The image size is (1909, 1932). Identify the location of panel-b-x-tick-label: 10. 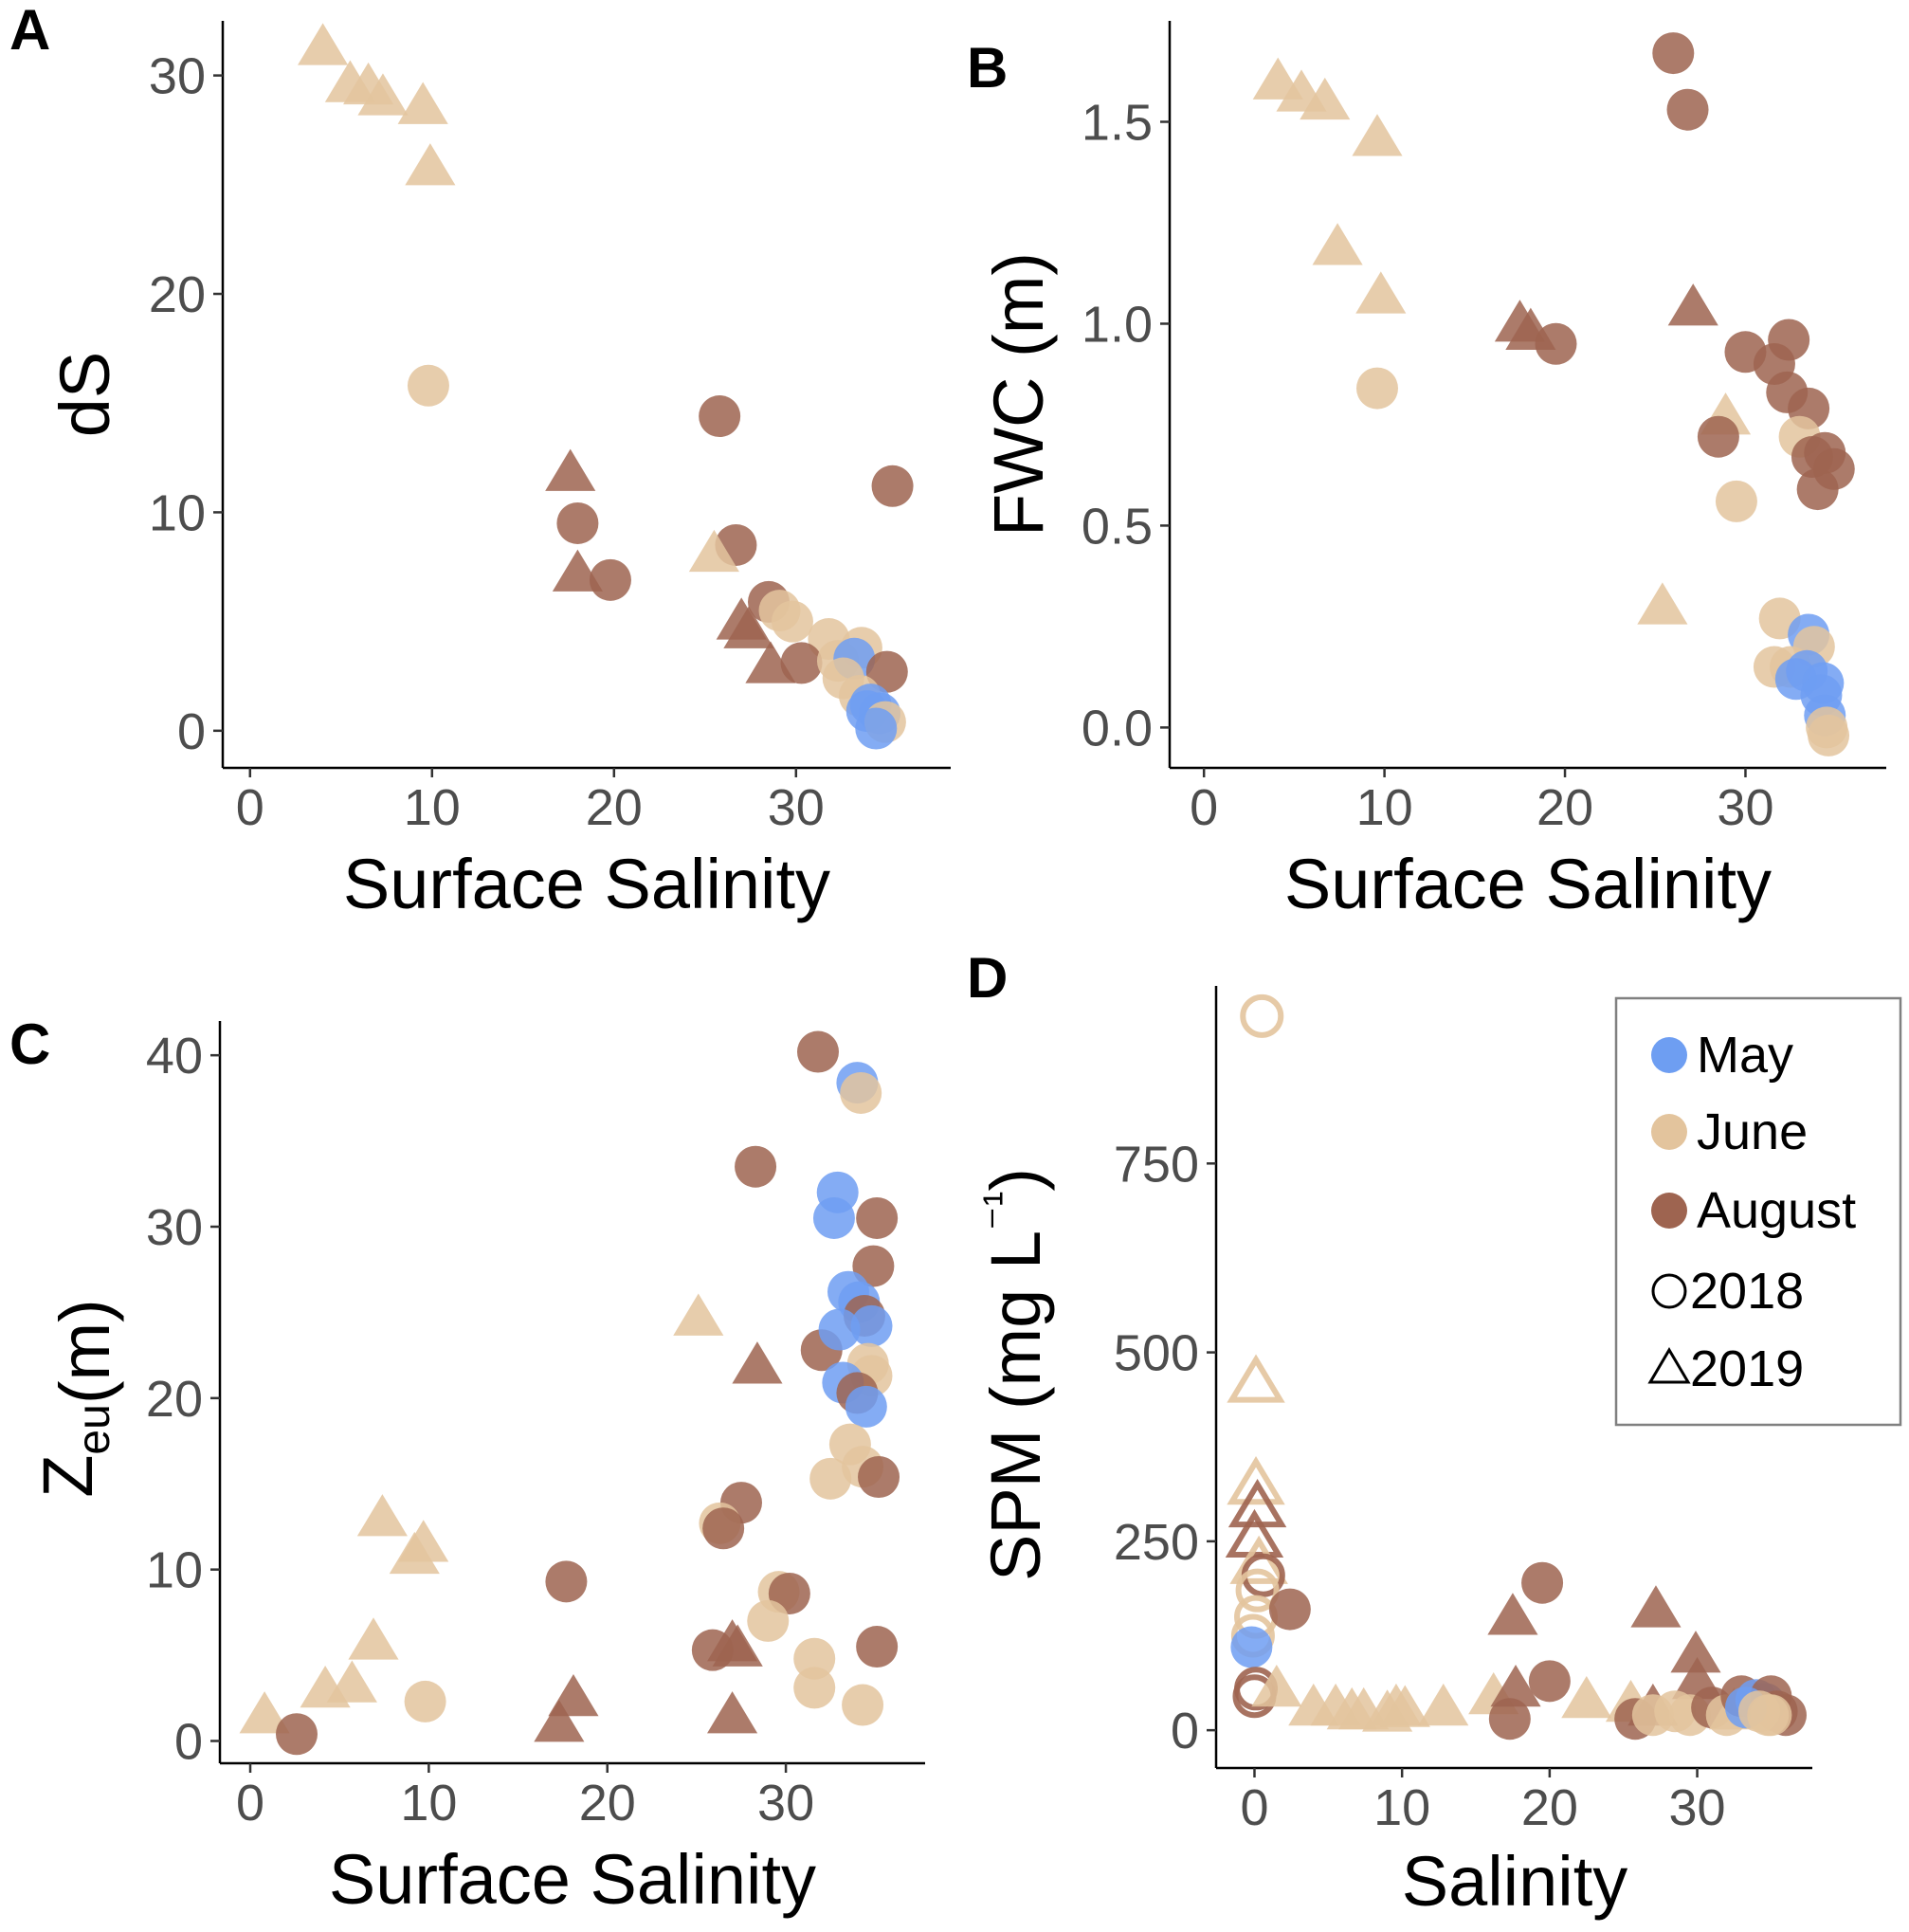
(1384, 808).